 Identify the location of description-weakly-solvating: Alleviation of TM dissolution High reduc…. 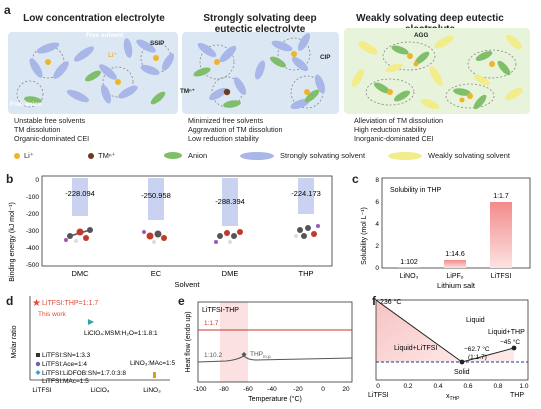
(444, 129).